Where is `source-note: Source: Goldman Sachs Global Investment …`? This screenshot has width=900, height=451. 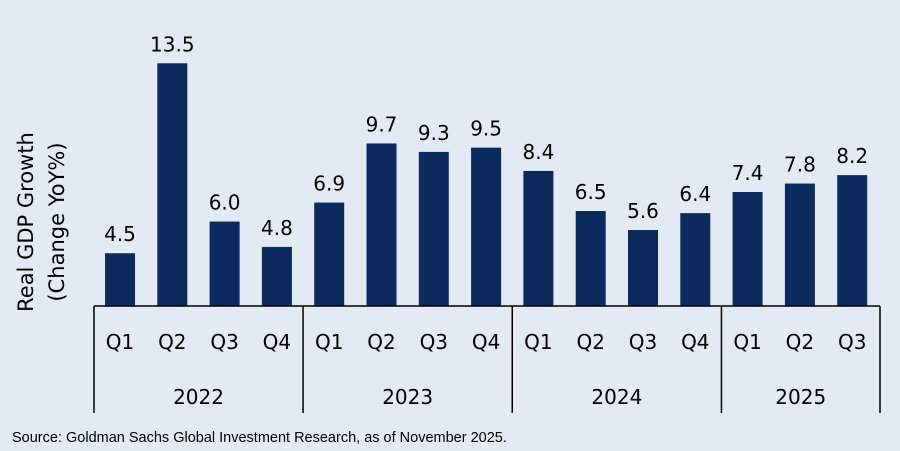 source-note: Source: Goldman Sachs Global Investment … is located at coordinates (259, 438).